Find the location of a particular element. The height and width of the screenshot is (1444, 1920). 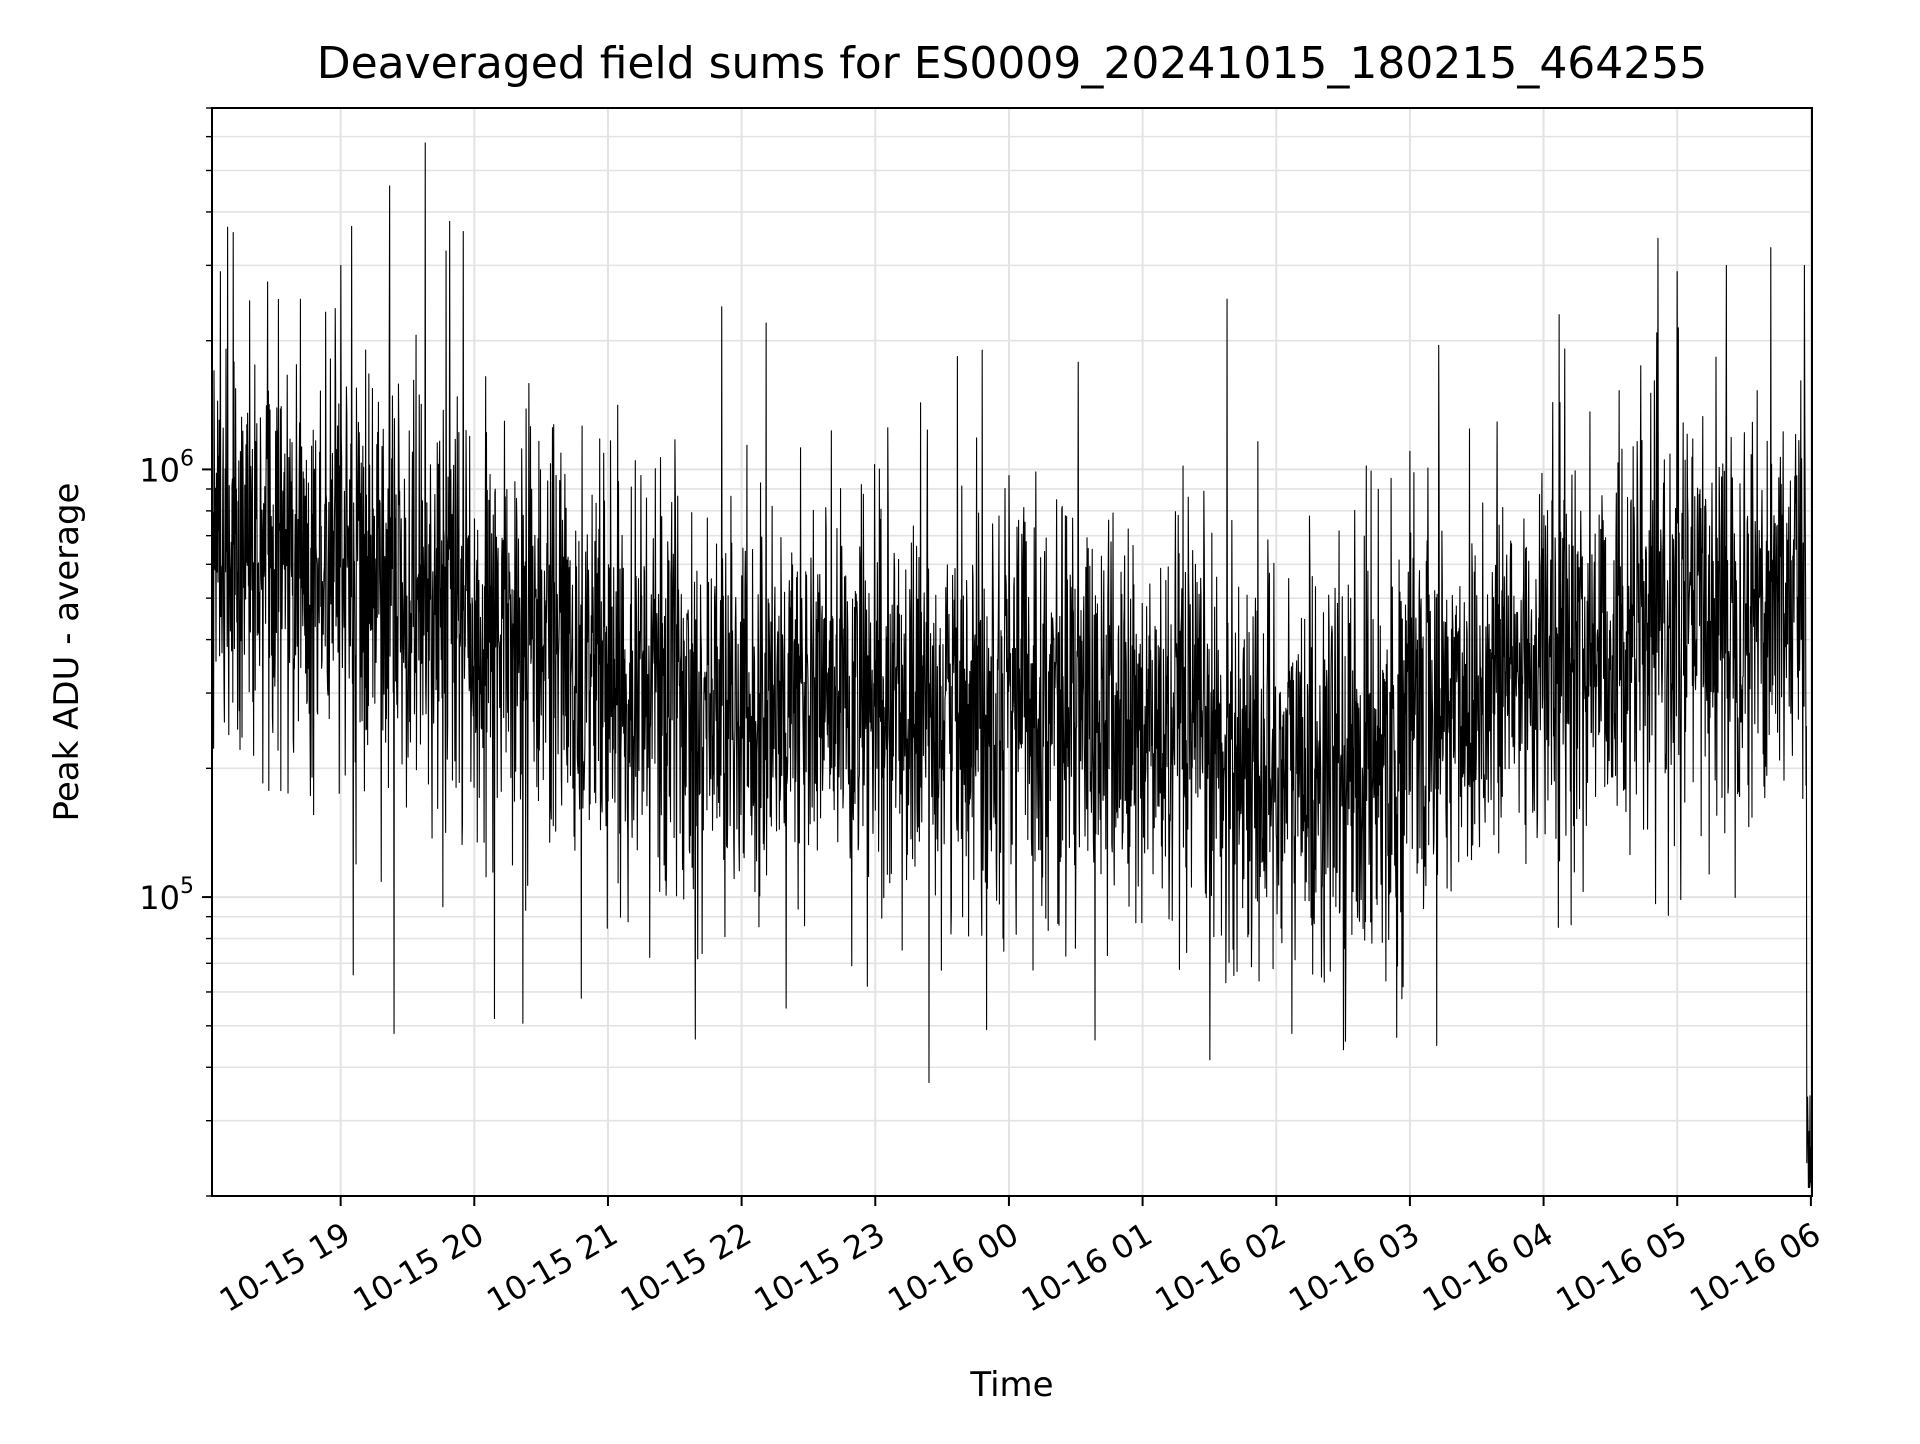

y-tick-label: 10⁶ is located at coordinates (166, 467).